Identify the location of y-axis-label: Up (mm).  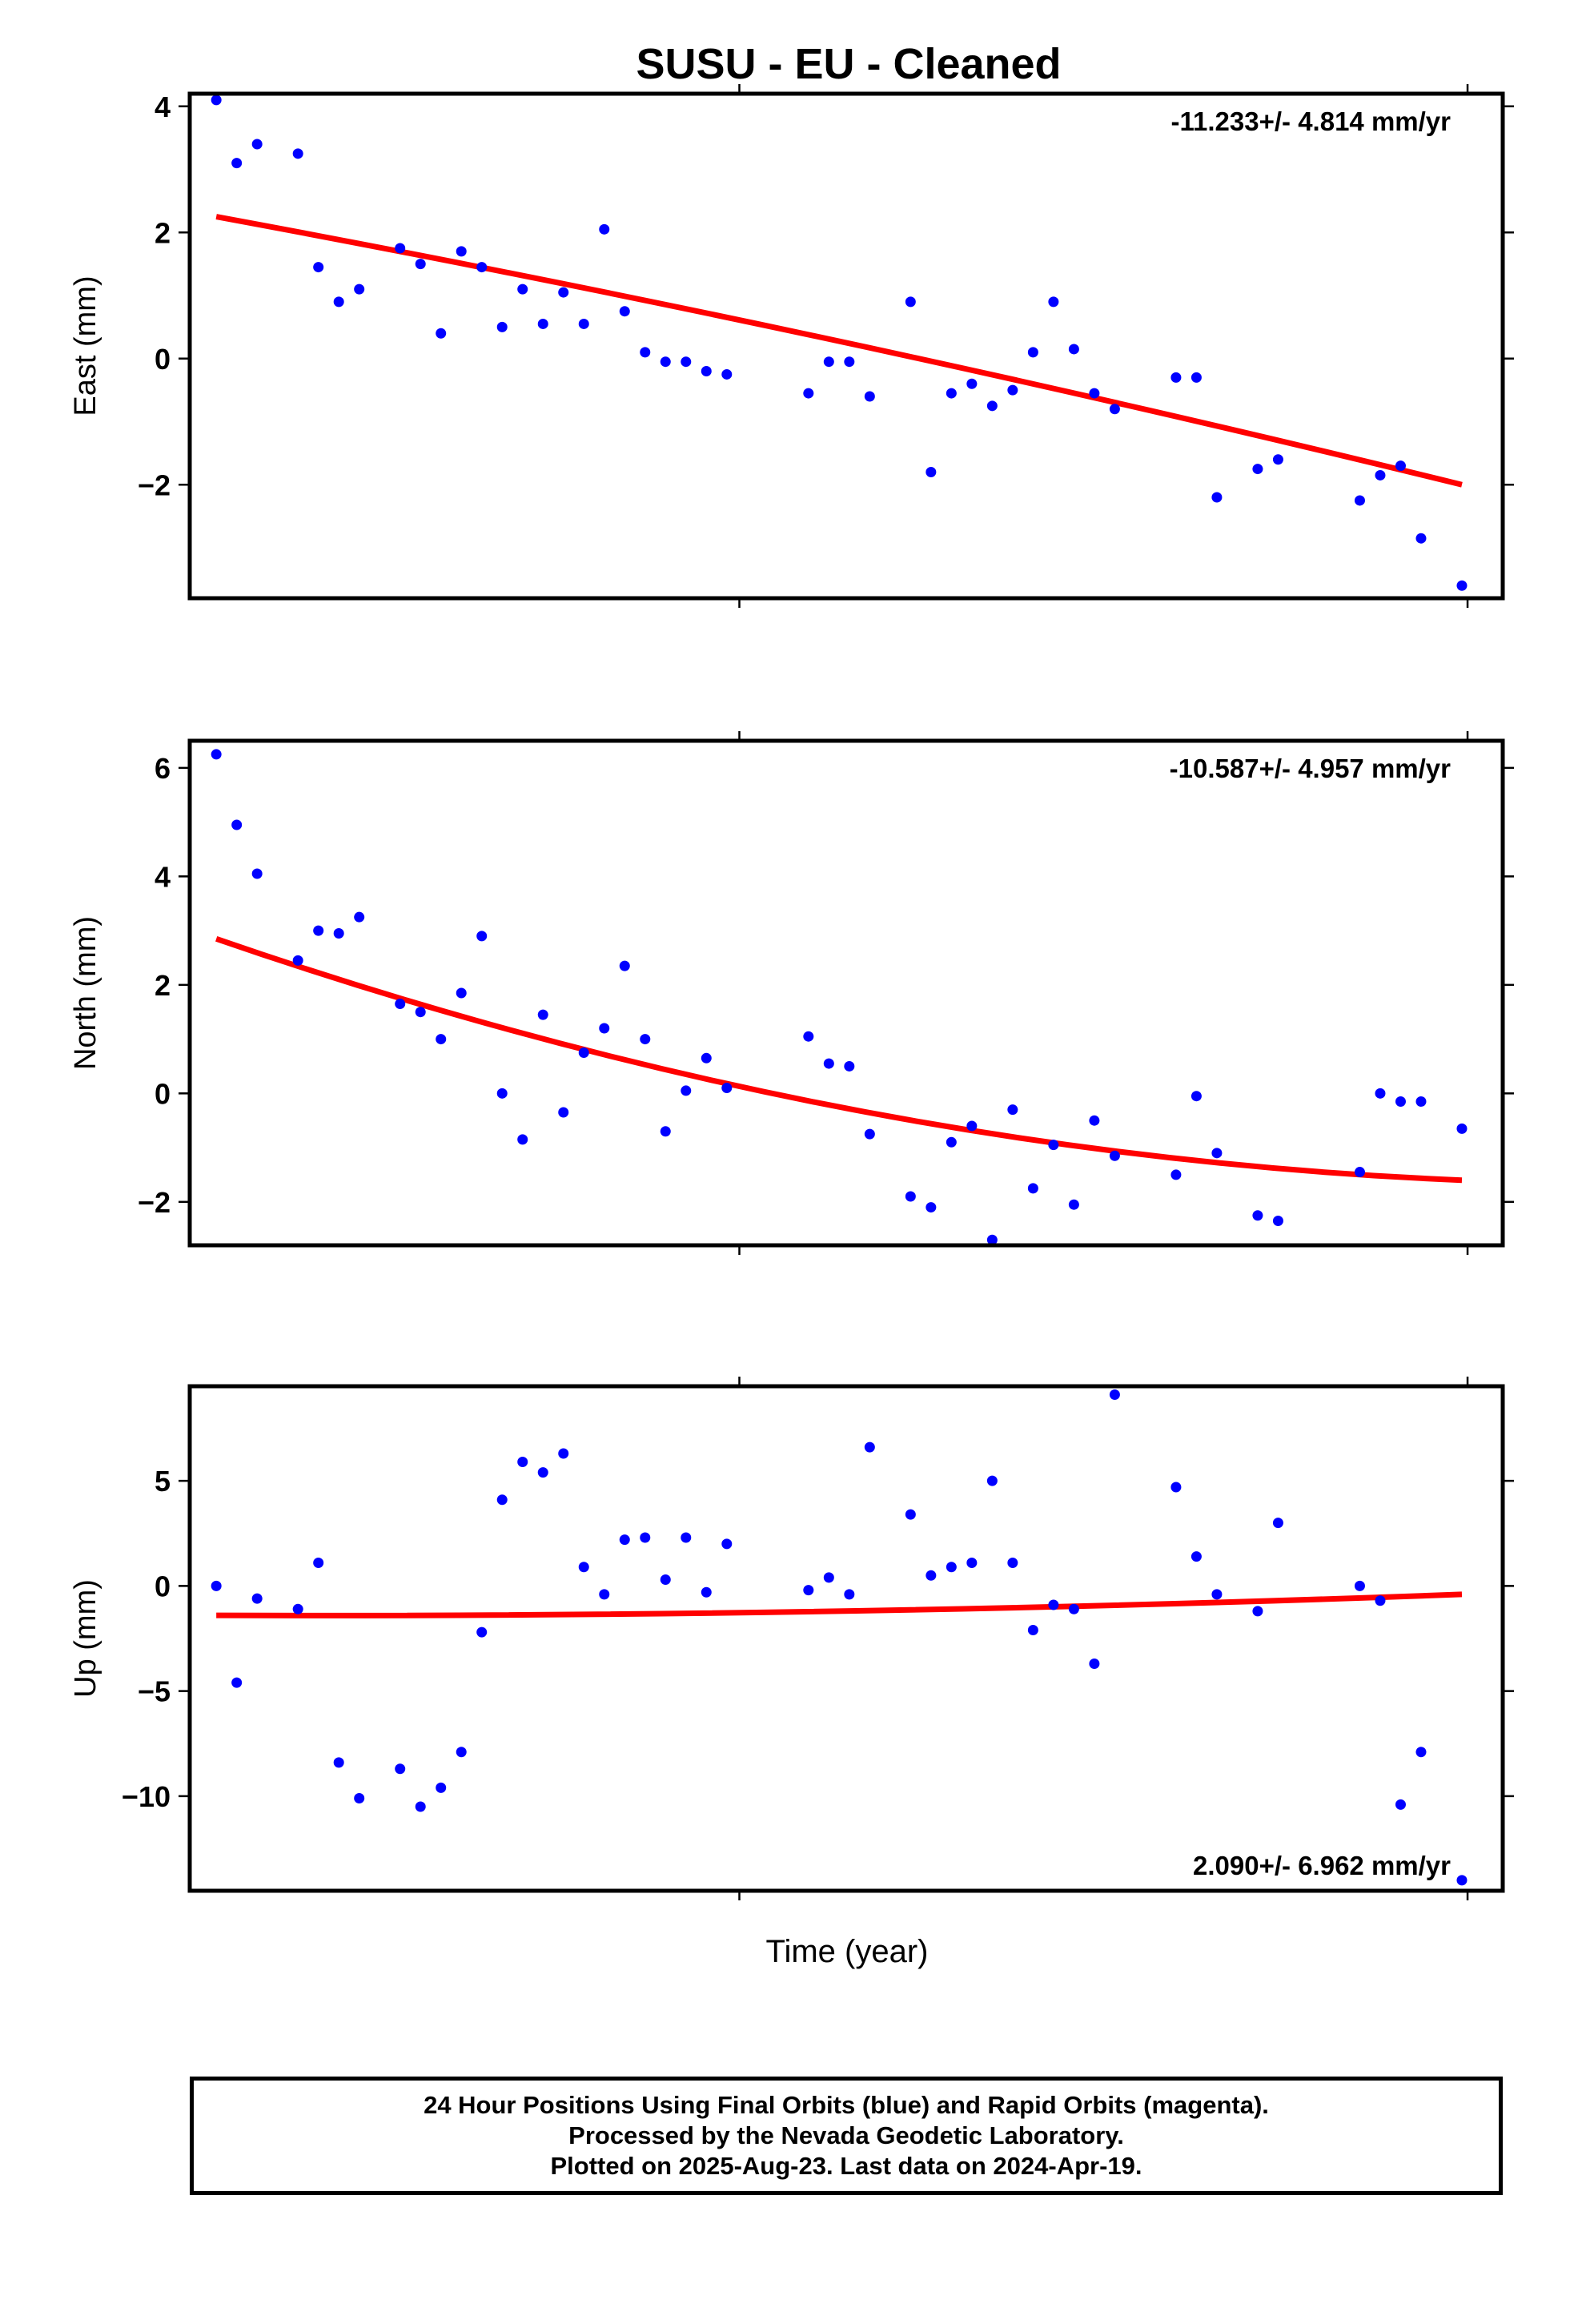
(86, 1638).